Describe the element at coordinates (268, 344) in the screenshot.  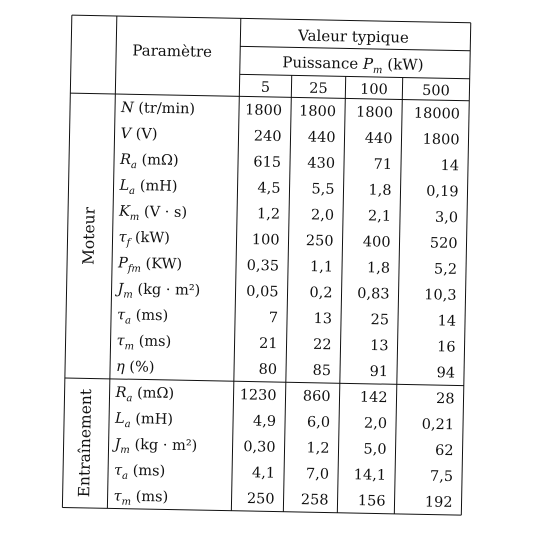
I see `value-cell: 21` at that location.